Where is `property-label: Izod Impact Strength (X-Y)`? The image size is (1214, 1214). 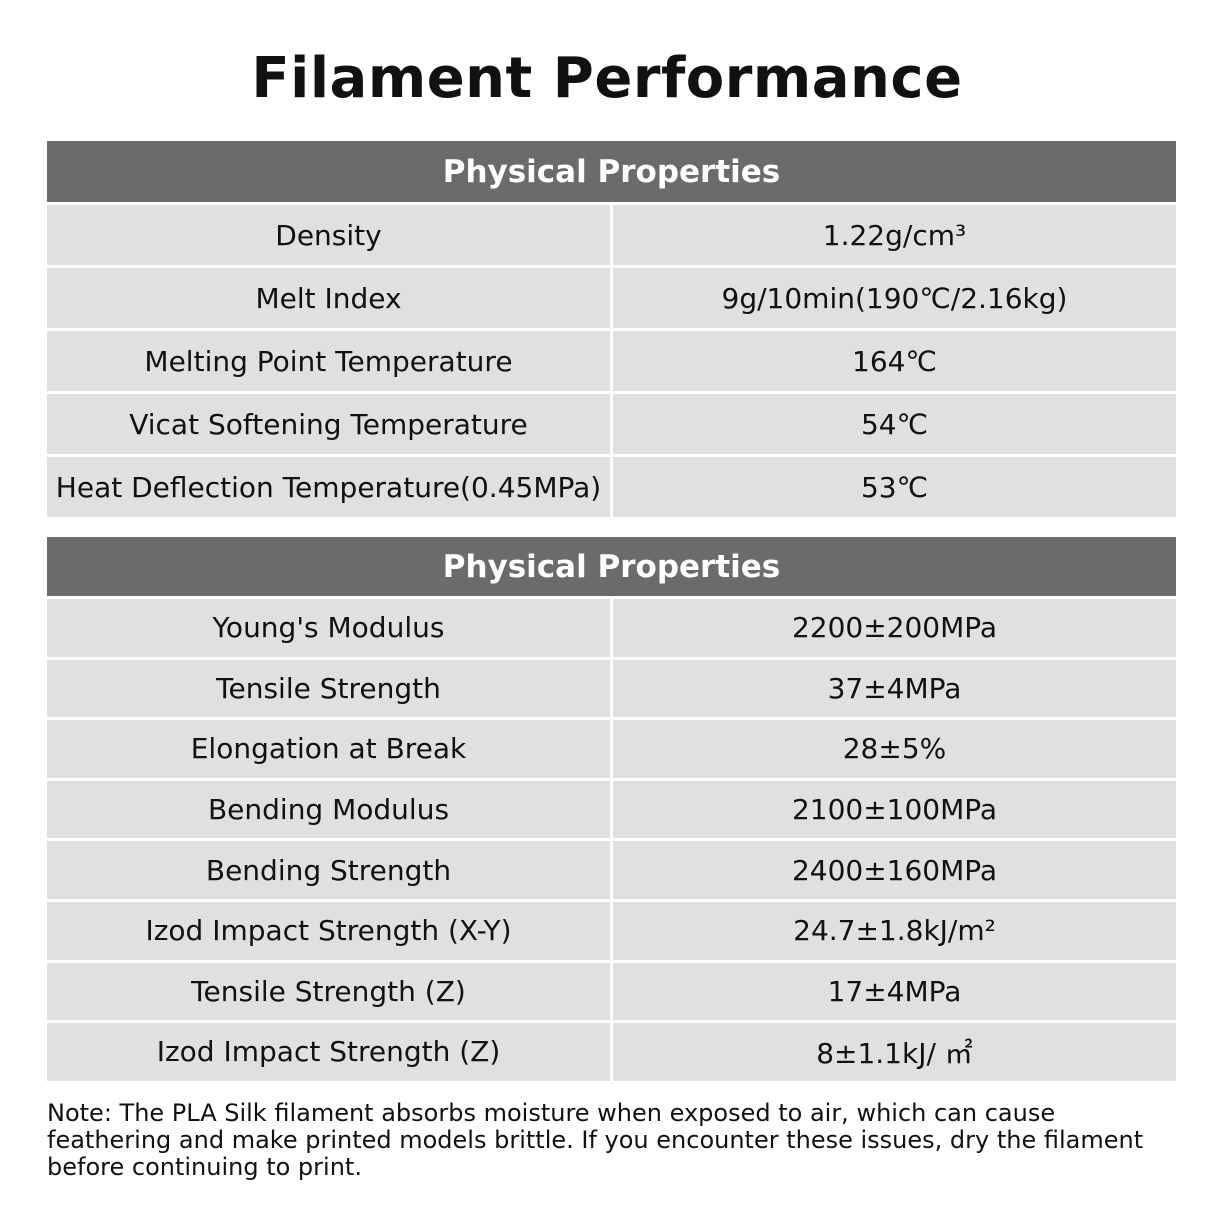
property-label: Izod Impact Strength (X-Y) is located at coordinates (328, 930).